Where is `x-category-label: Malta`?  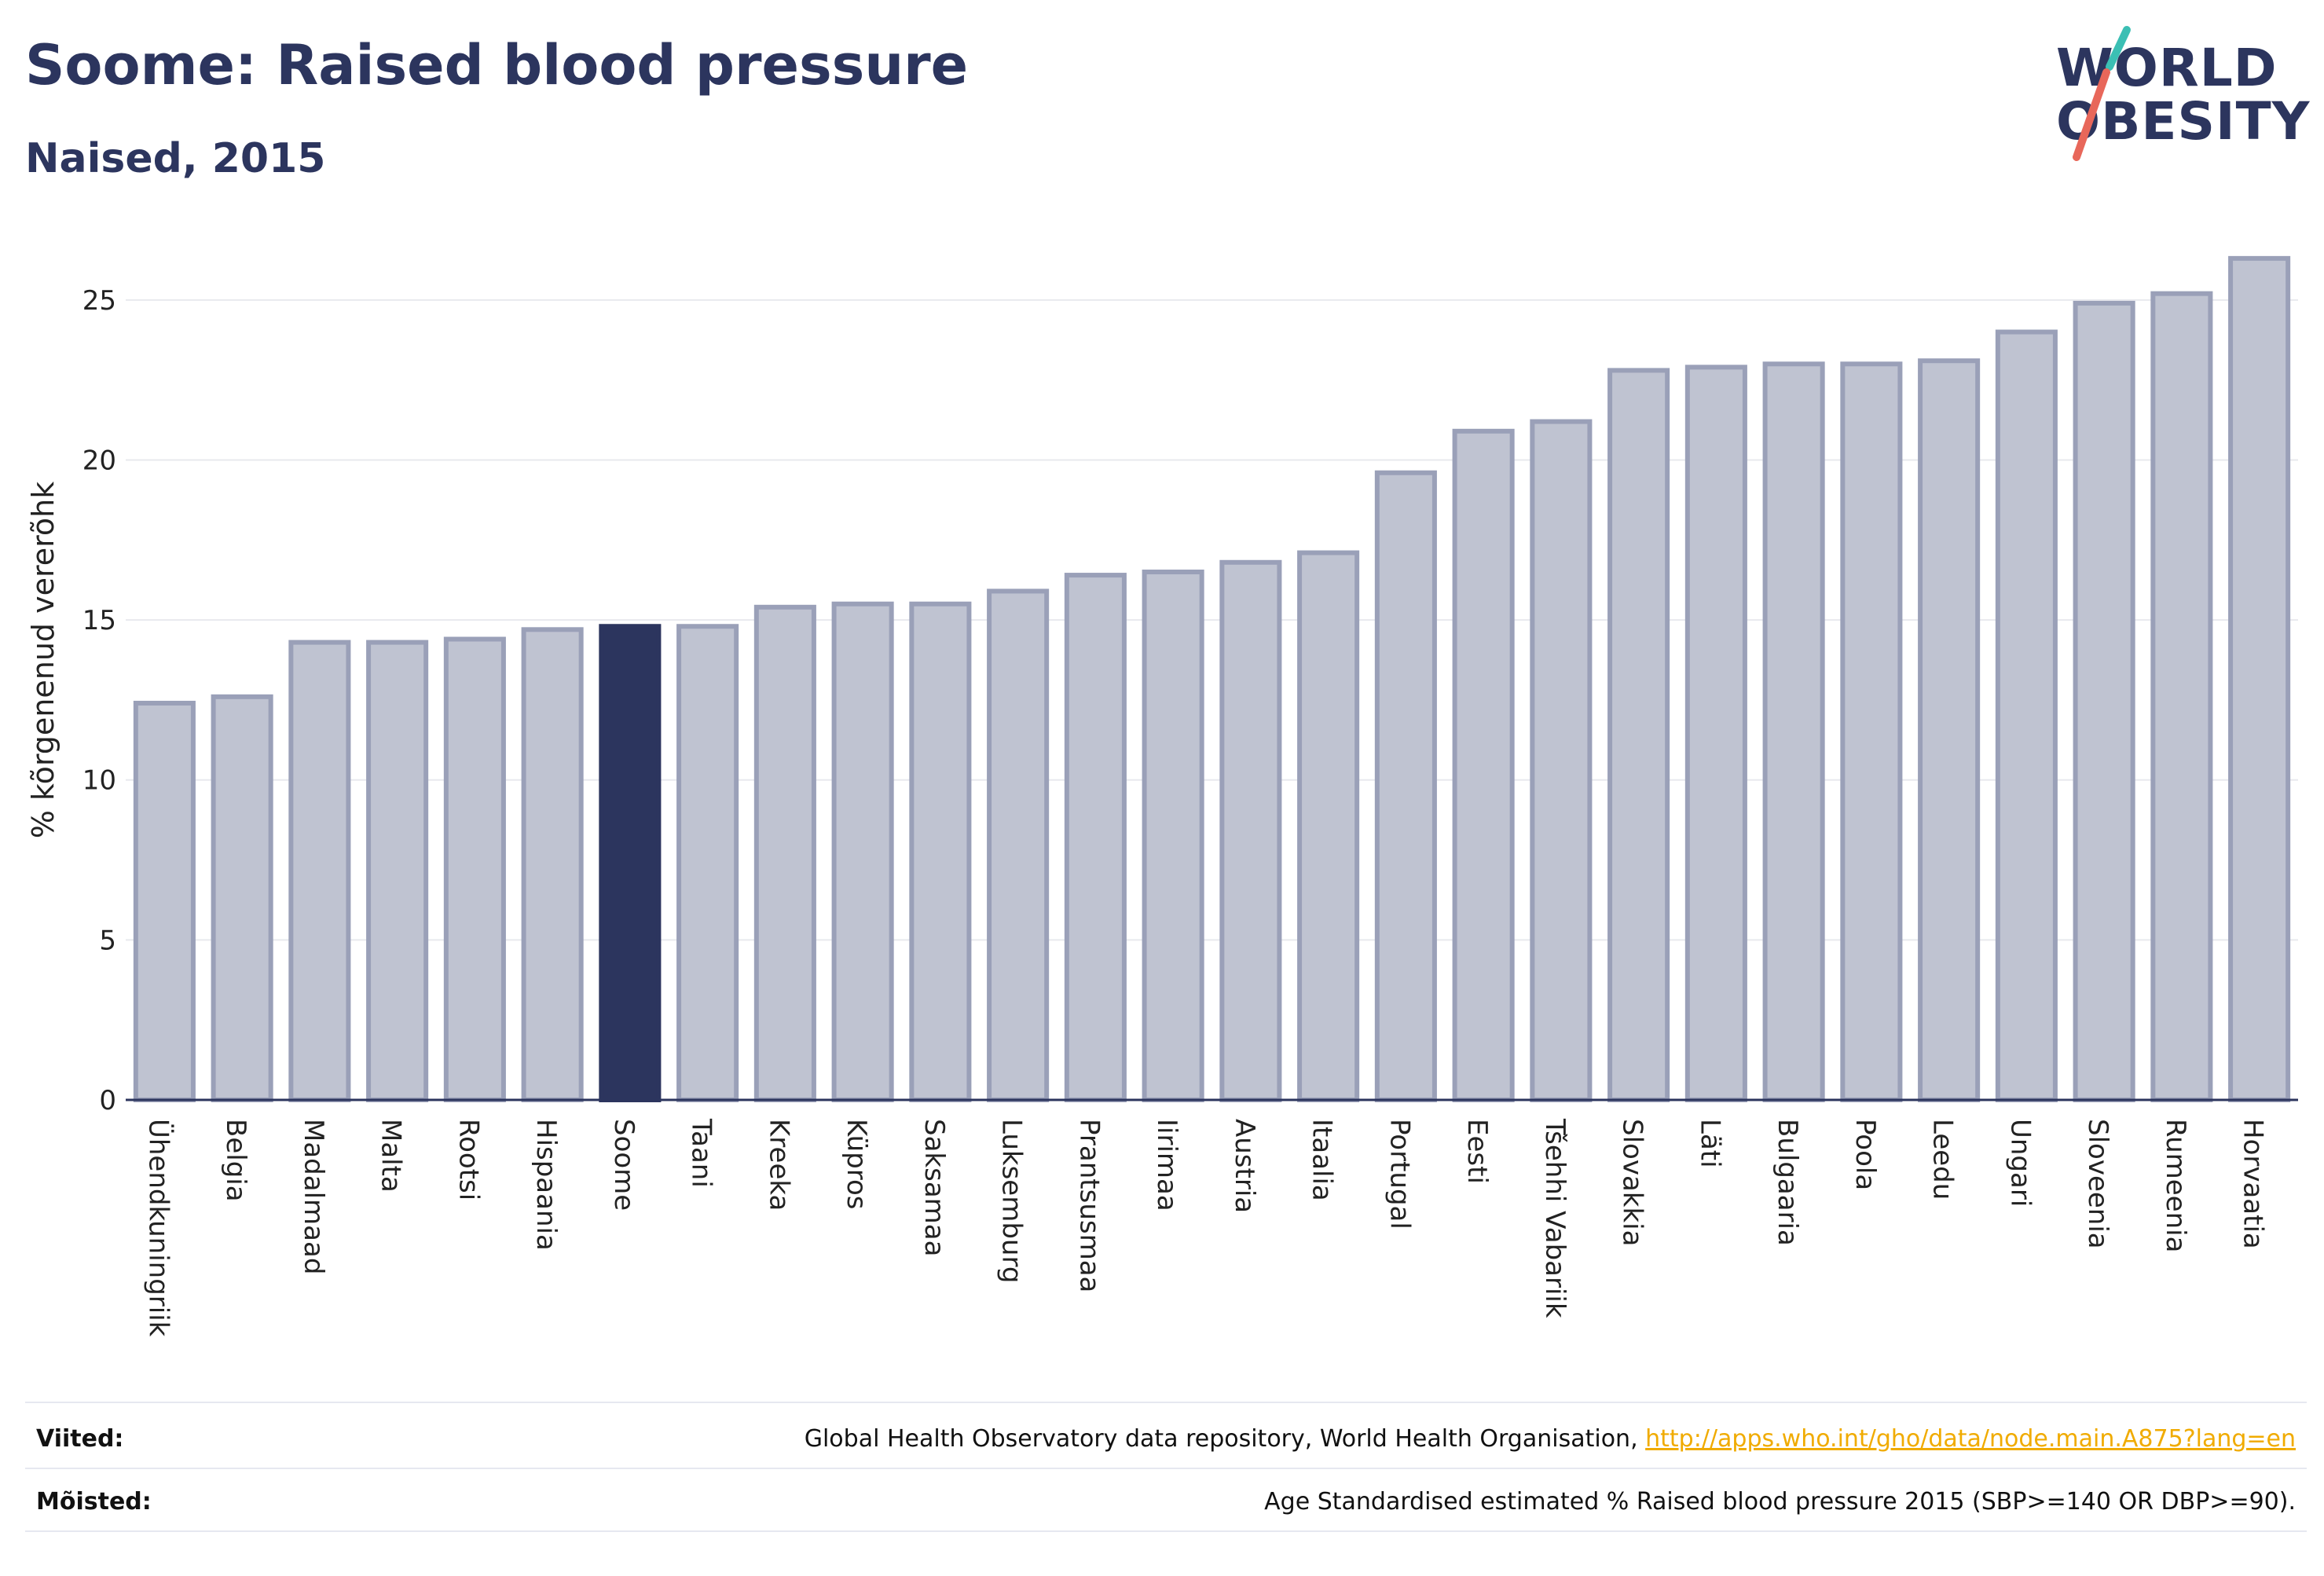 x-category-label: Malta is located at coordinates (391, 1156).